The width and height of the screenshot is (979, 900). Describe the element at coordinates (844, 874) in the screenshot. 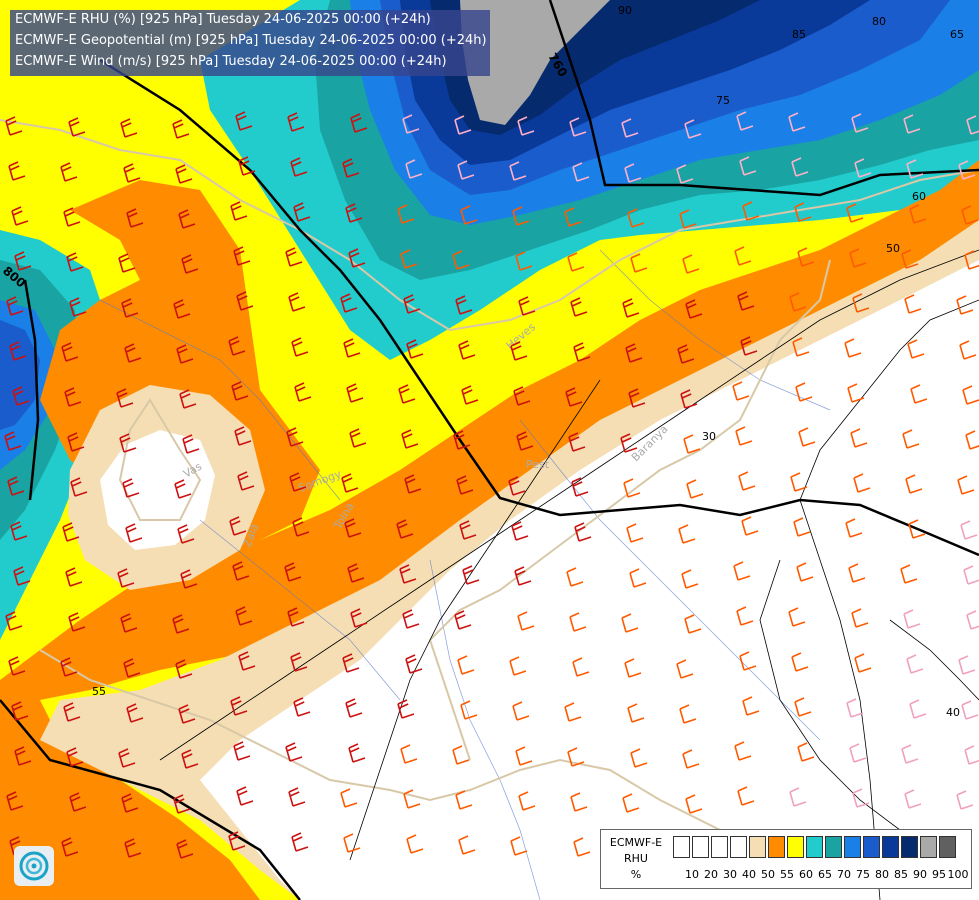

I see `legend-tick-label: 70` at that location.